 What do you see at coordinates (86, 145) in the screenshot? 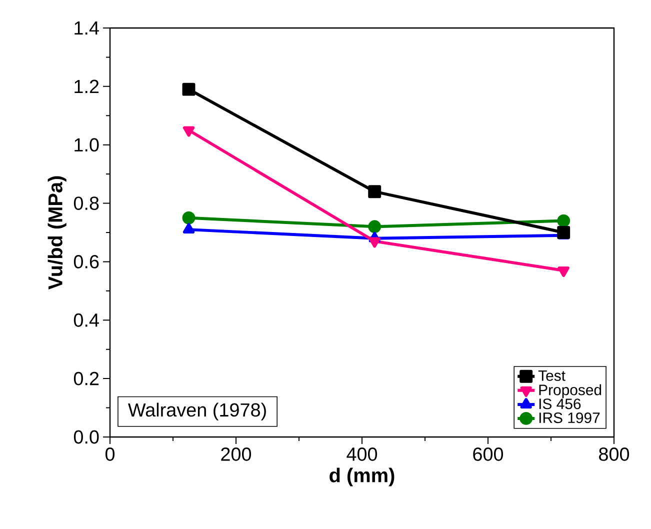
I see `y-tick-label: 1.0` at bounding box center [86, 145].